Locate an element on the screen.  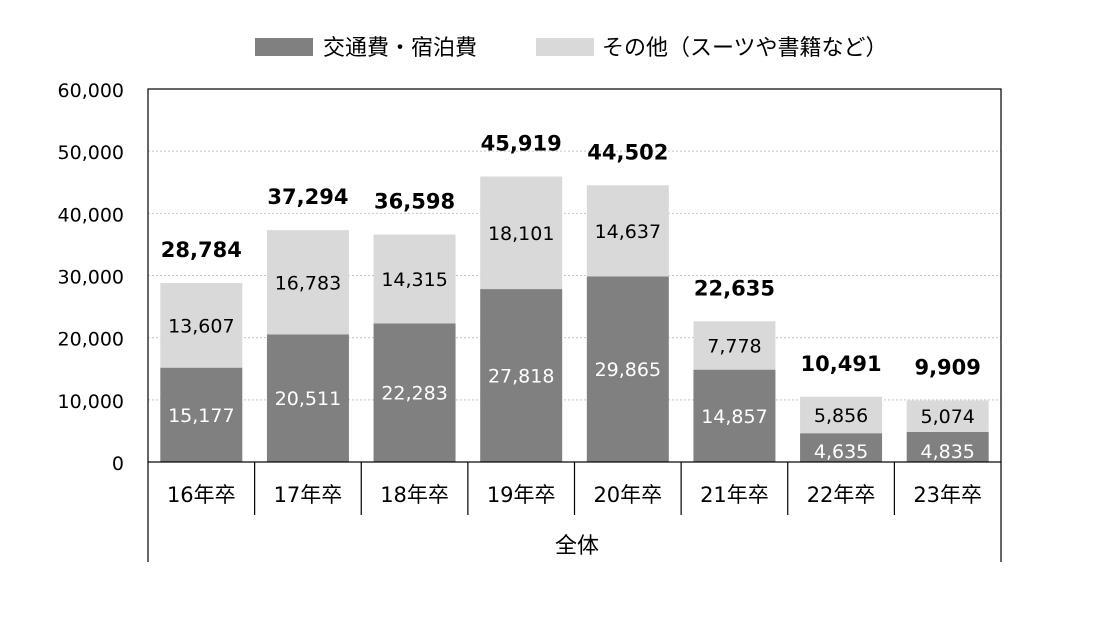
legend-label-series-0: 交通費・宿泊費 is located at coordinates (400, 48).